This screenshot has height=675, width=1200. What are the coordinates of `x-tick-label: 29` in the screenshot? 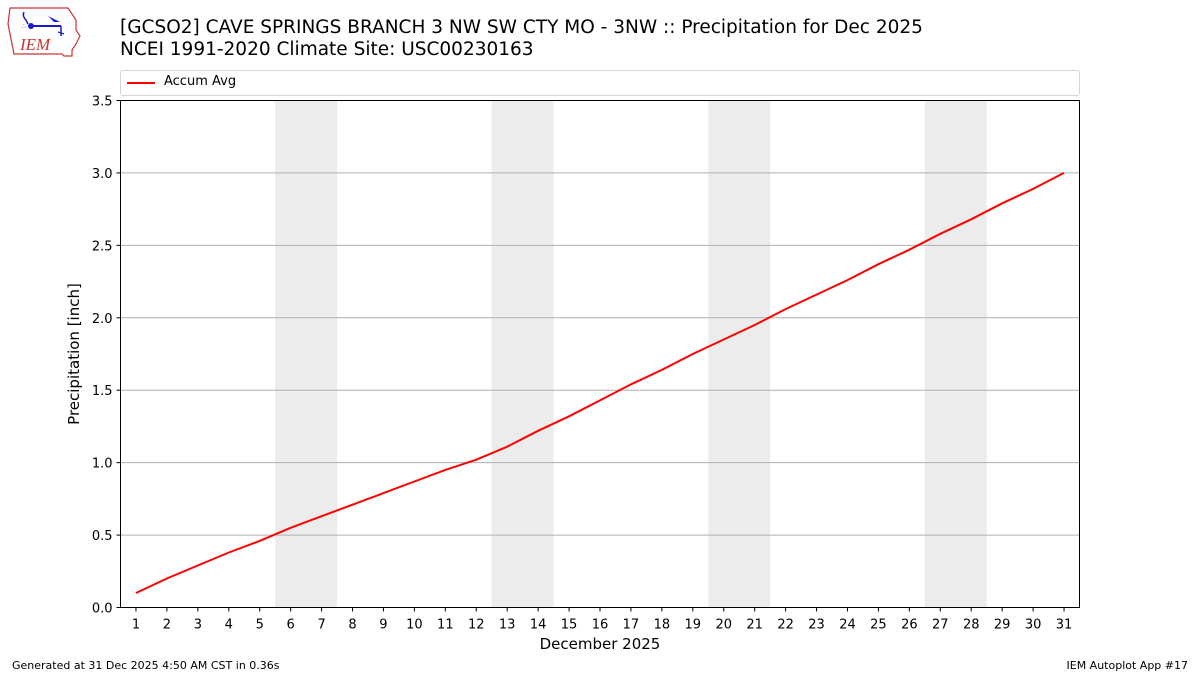 It's located at (1002, 625).